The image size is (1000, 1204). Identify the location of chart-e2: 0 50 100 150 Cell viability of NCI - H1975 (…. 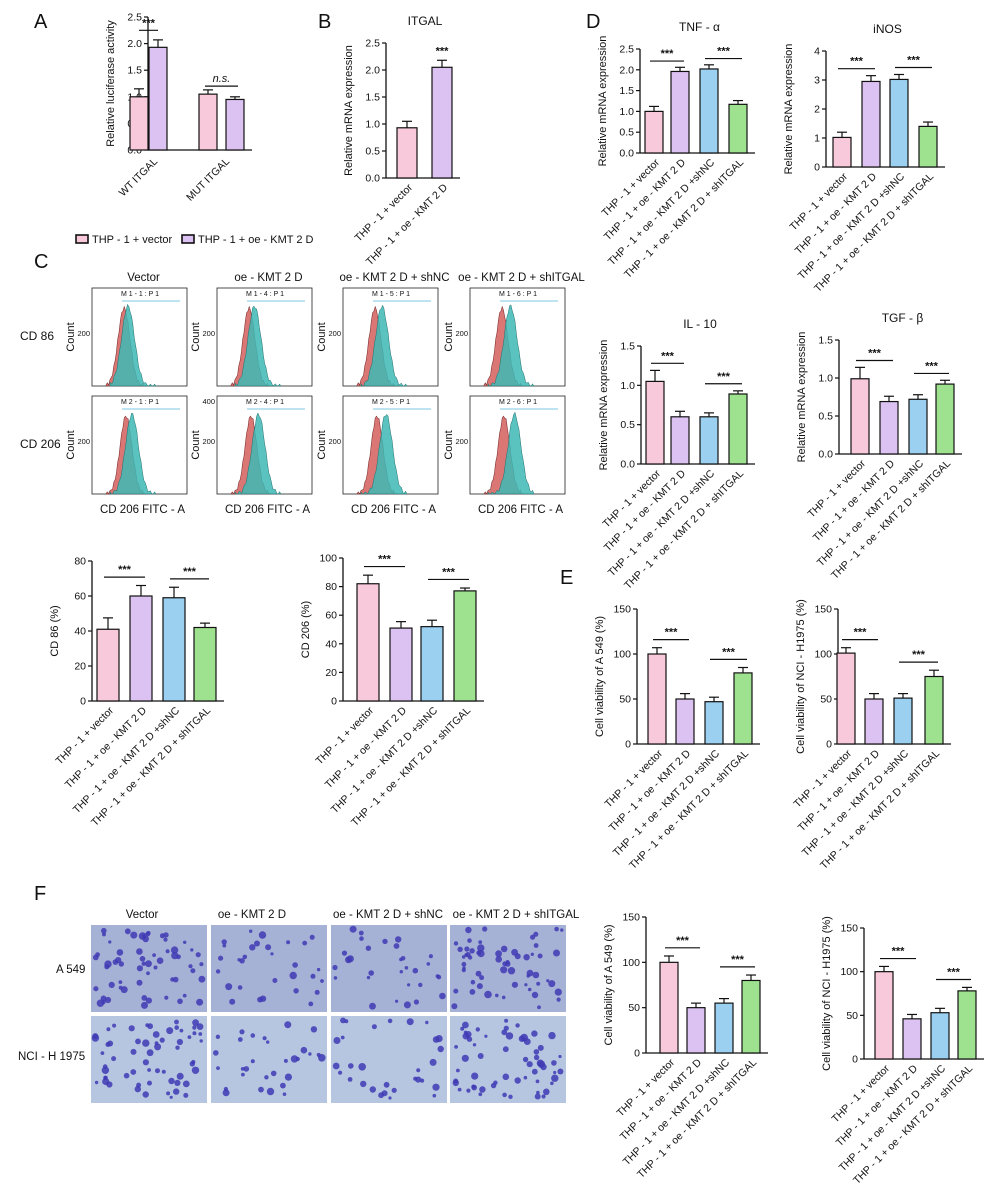
(871, 735).